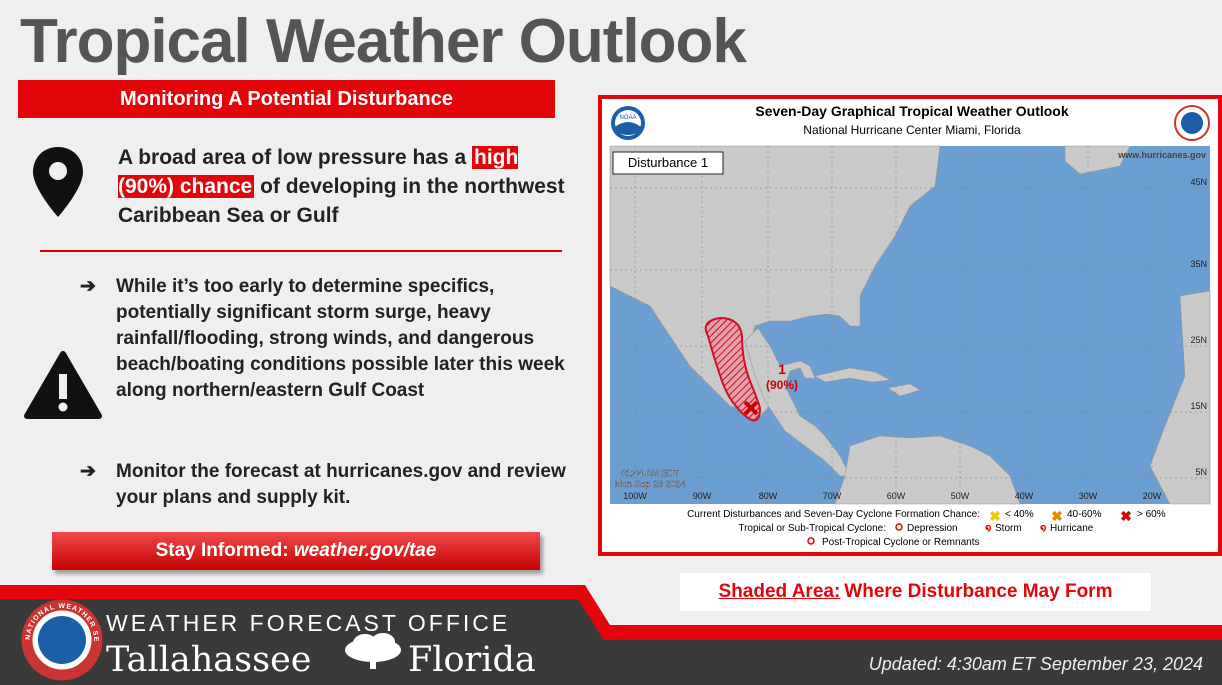 The image size is (1222, 685). What do you see at coordinates (1152, 496) in the screenshot?
I see `lon-label: 20W` at bounding box center [1152, 496].